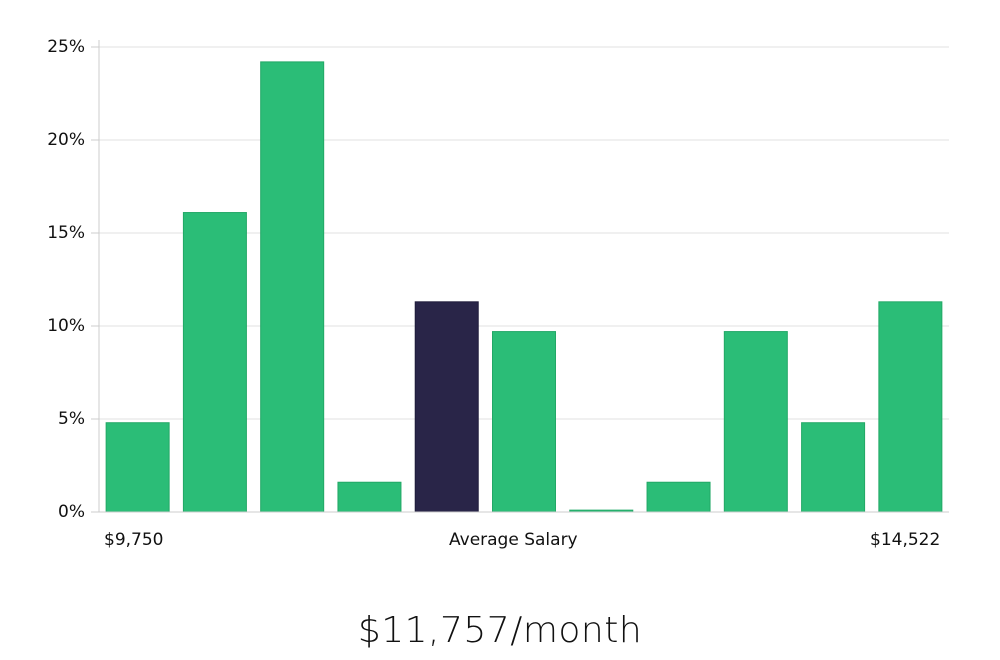 The width and height of the screenshot is (1000, 660). What do you see at coordinates (500, 630) in the screenshot?
I see `average-salary-title: $11,757/month` at bounding box center [500, 630].